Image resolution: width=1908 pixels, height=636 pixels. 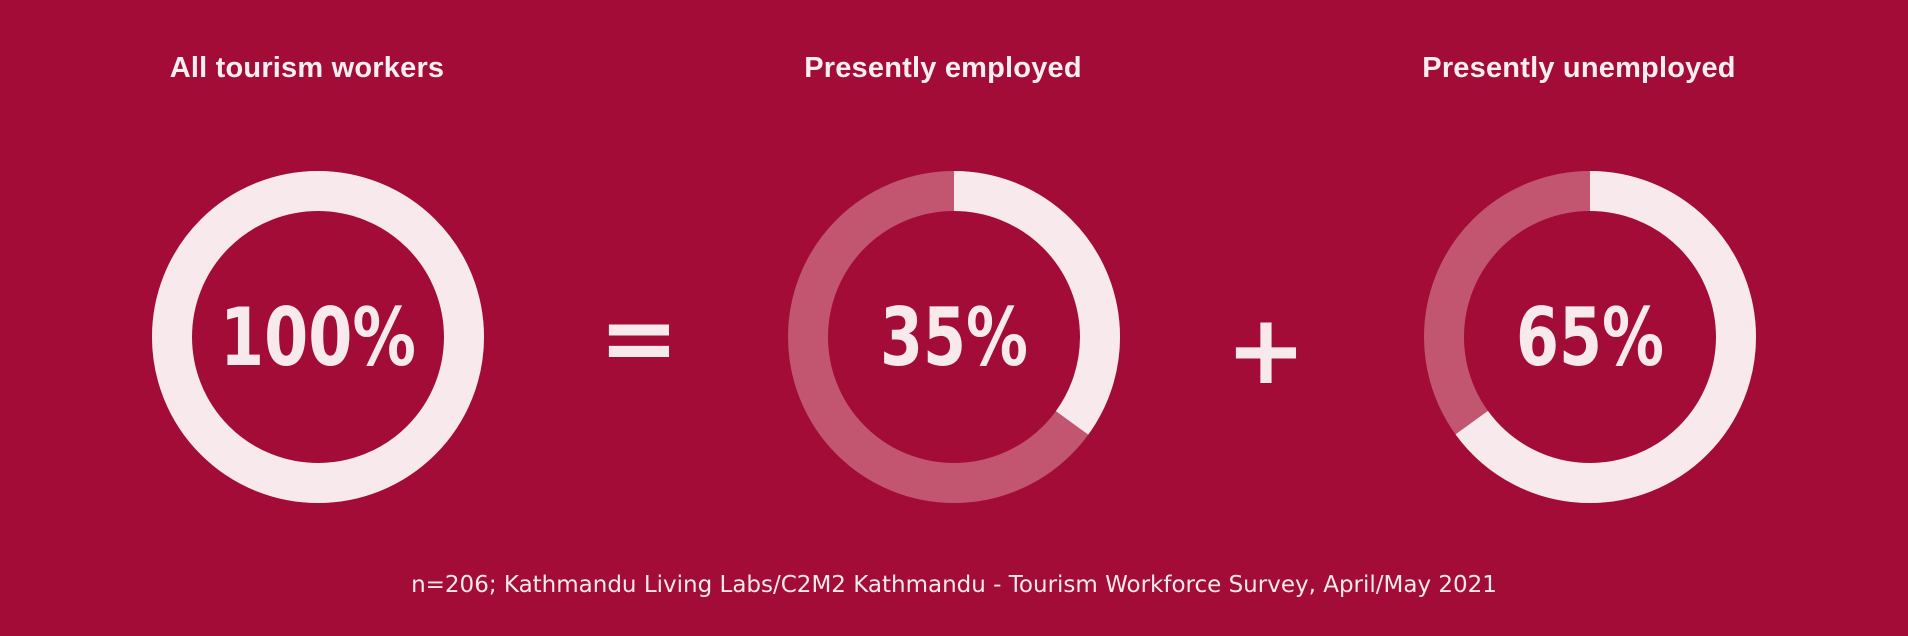 I want to click on equals-sign: =, so click(x=639, y=338).